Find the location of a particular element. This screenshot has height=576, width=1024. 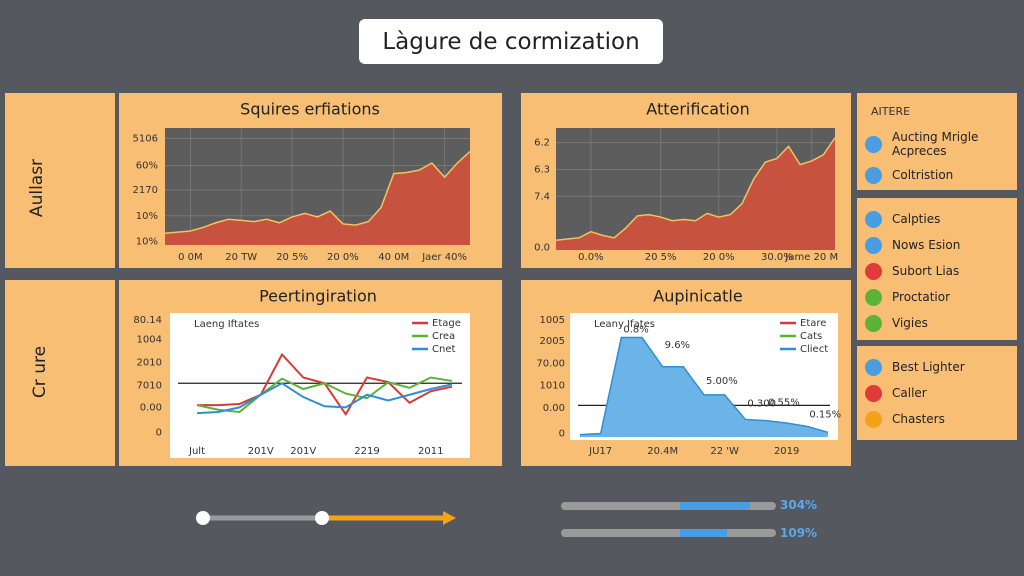

legend-text: Proctatior is located at coordinates (921, 297).